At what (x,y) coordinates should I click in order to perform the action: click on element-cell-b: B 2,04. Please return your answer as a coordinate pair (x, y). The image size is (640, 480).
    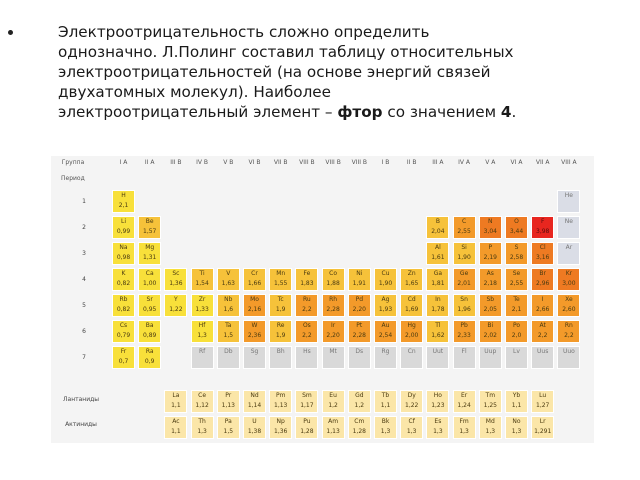
    Looking at the image, I should click on (438, 227).